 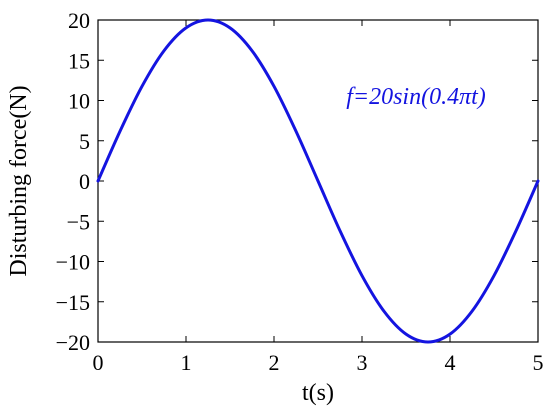 What do you see at coordinates (79, 20) in the screenshot?
I see `y-tick-label: 20` at bounding box center [79, 20].